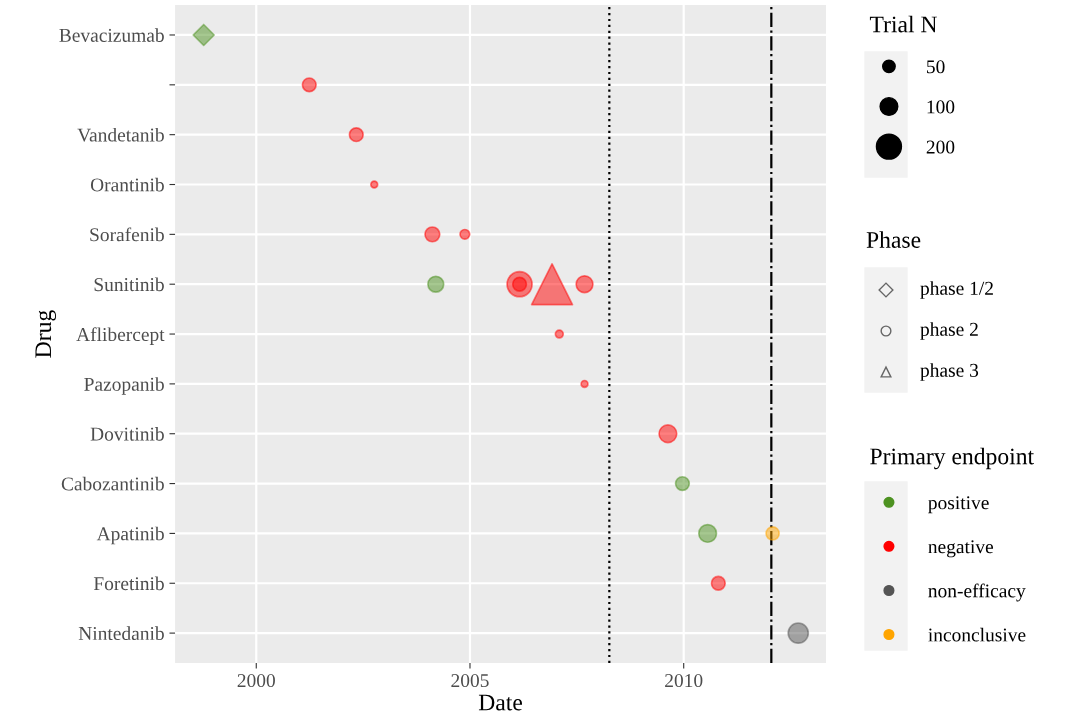 This screenshot has height=725, width=1070. What do you see at coordinates (256, 680) in the screenshot?
I see `x-tick-label: 2000` at bounding box center [256, 680].